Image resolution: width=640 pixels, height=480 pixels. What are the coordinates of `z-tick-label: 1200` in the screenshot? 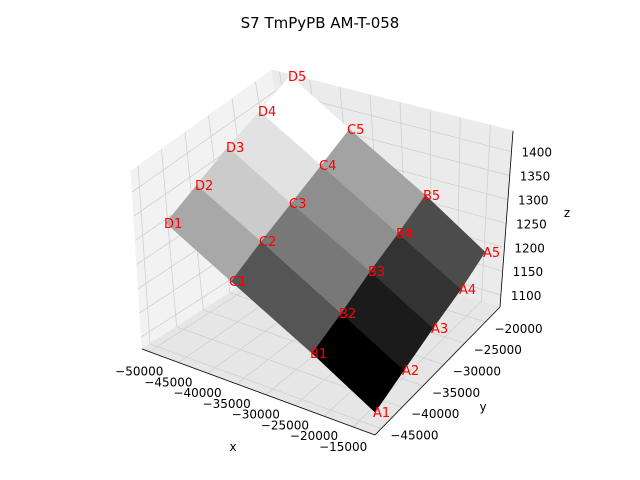 It's located at (529, 248).